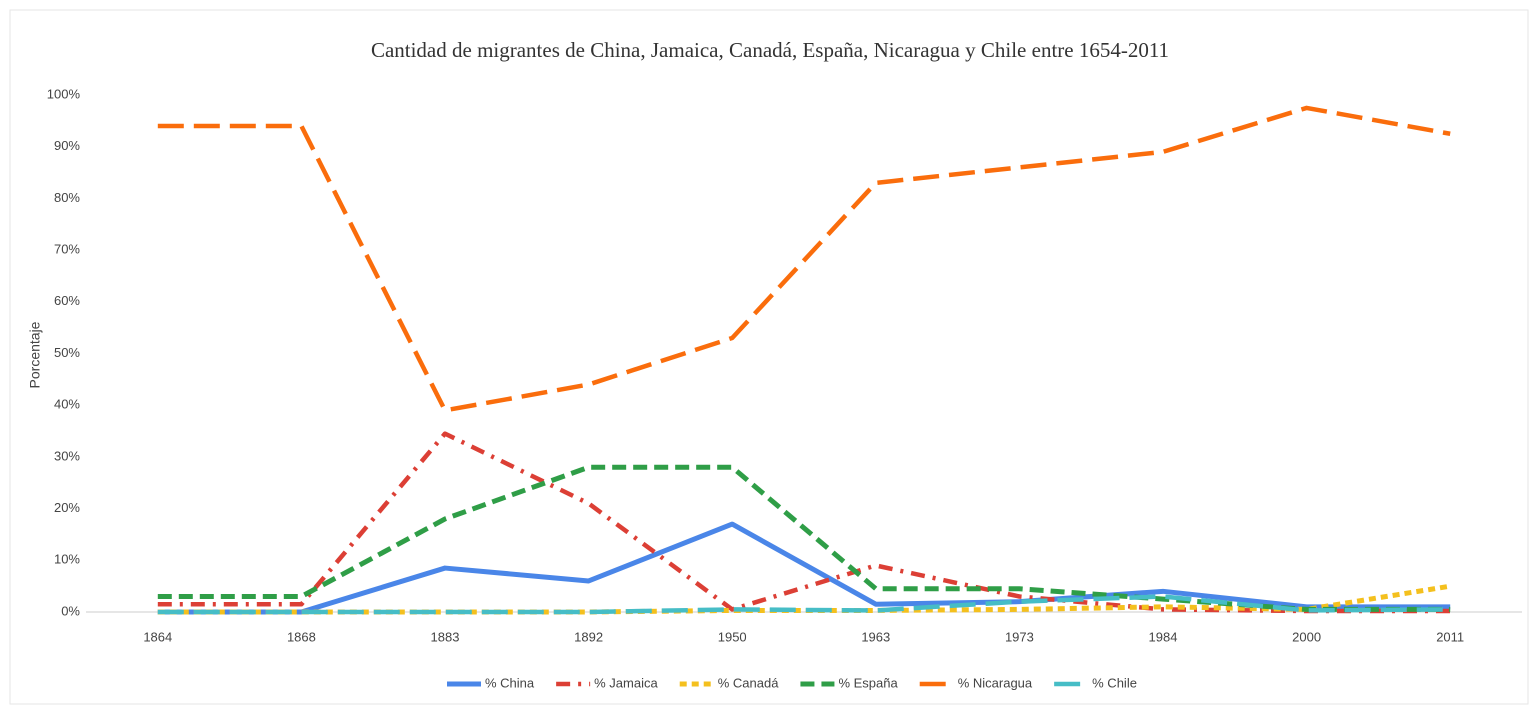  I want to click on legend-label: % Nicaragua, so click(995, 682).